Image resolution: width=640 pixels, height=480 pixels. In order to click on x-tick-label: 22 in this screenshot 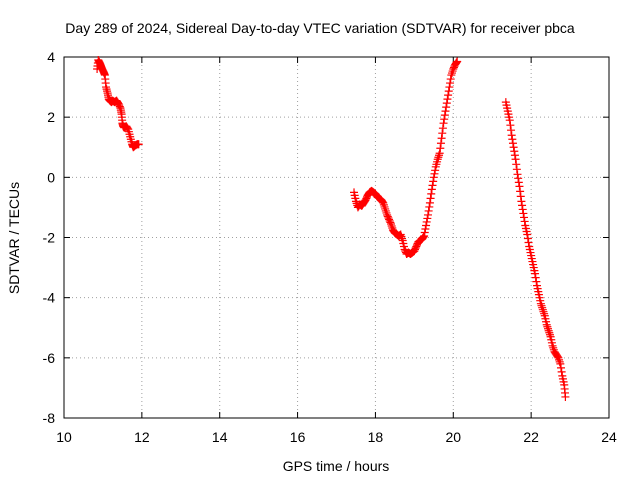, I will do `click(531, 437)`.